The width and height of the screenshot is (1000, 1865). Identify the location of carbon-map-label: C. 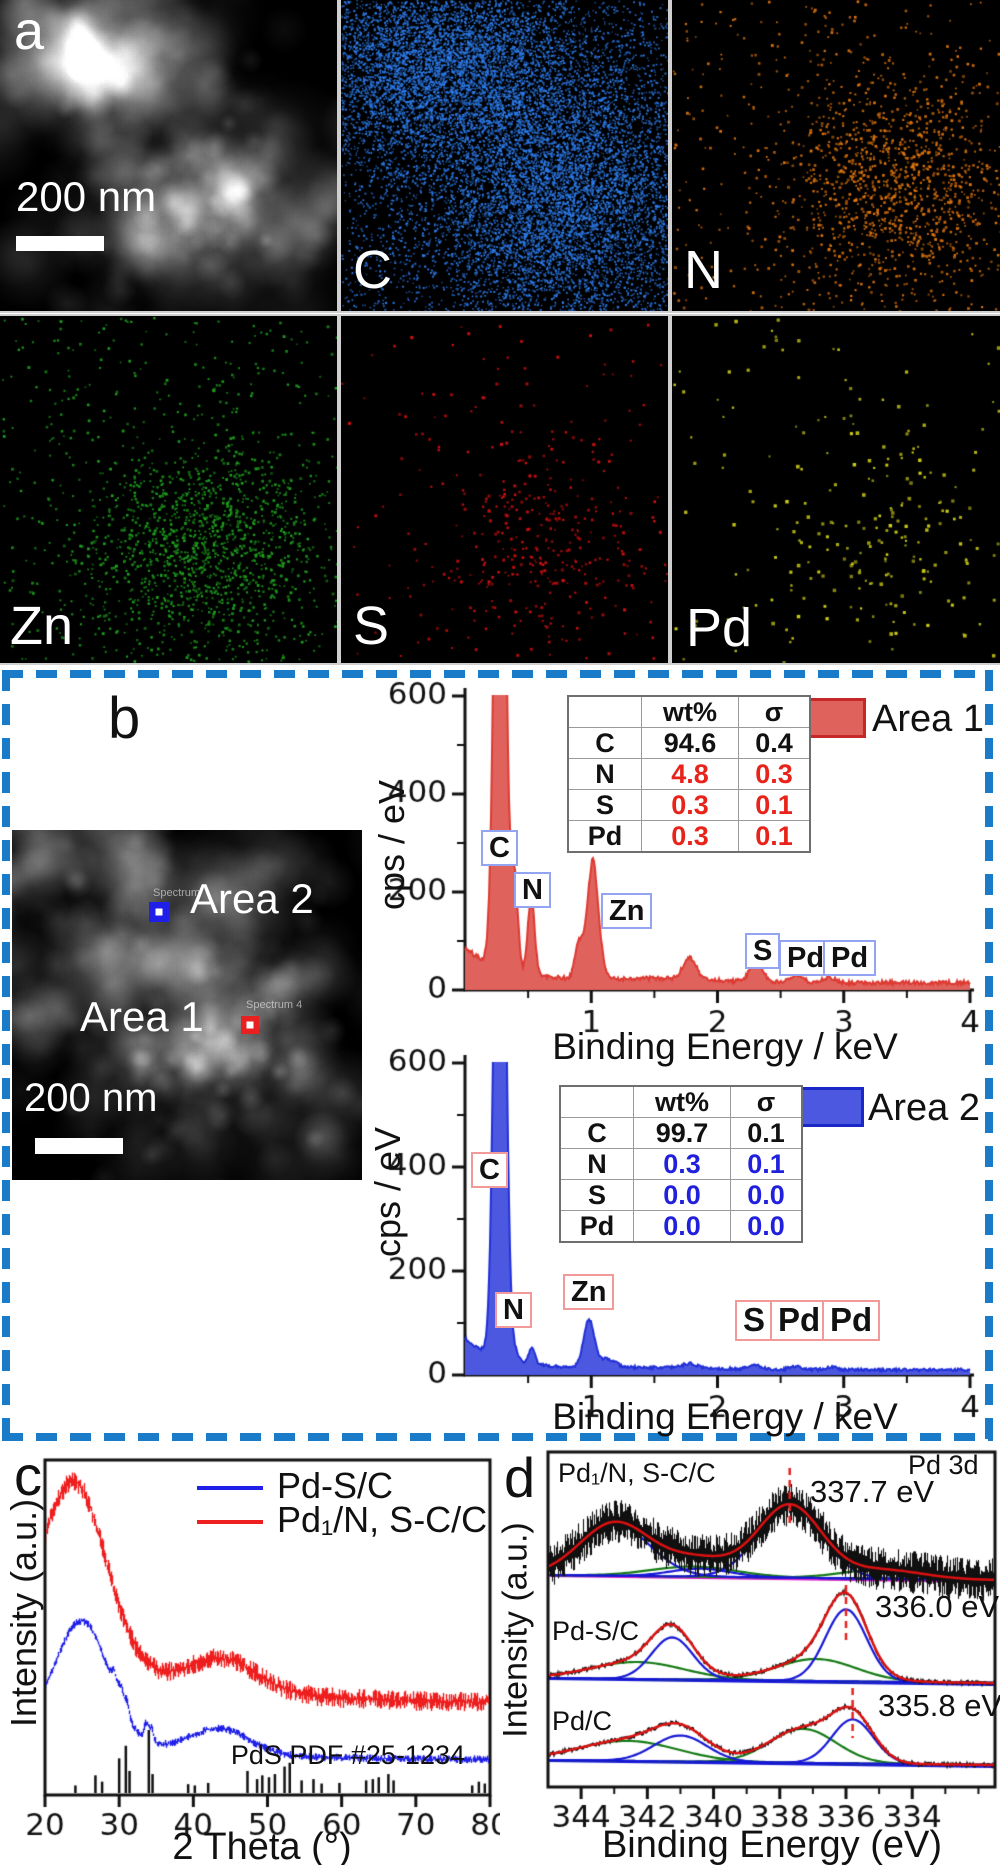
(372, 270).